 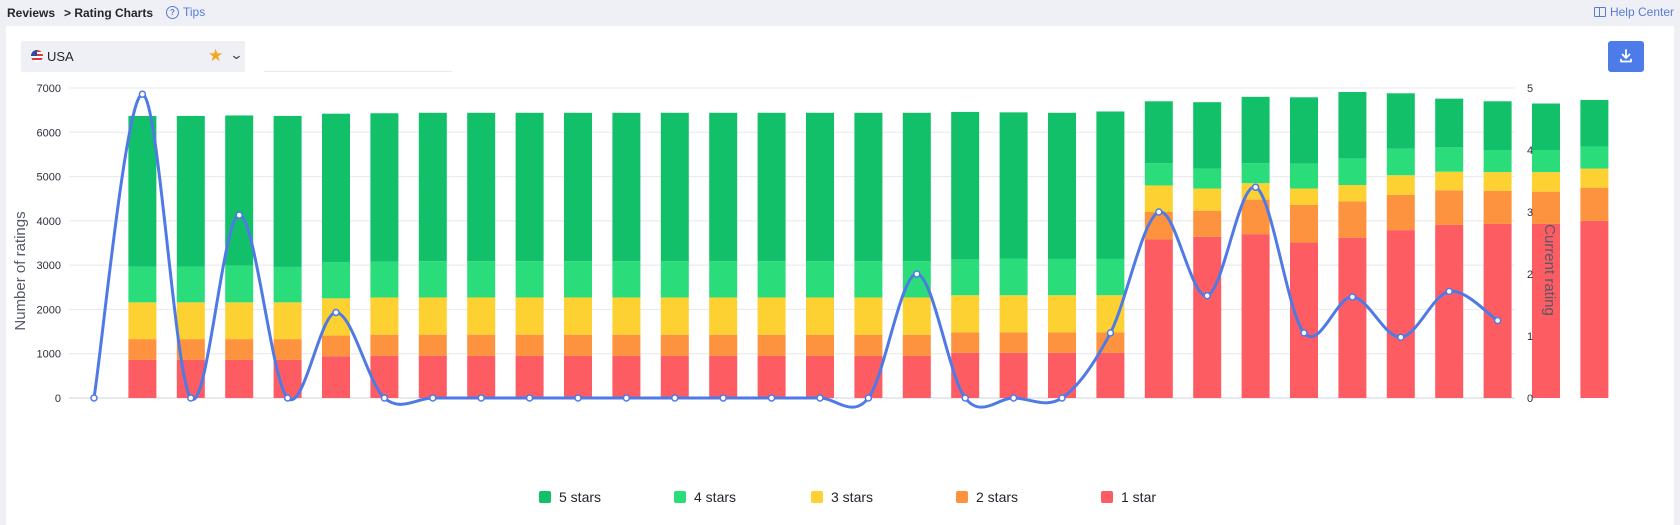 I want to click on tips-link: ? Tips, so click(x=185, y=12).